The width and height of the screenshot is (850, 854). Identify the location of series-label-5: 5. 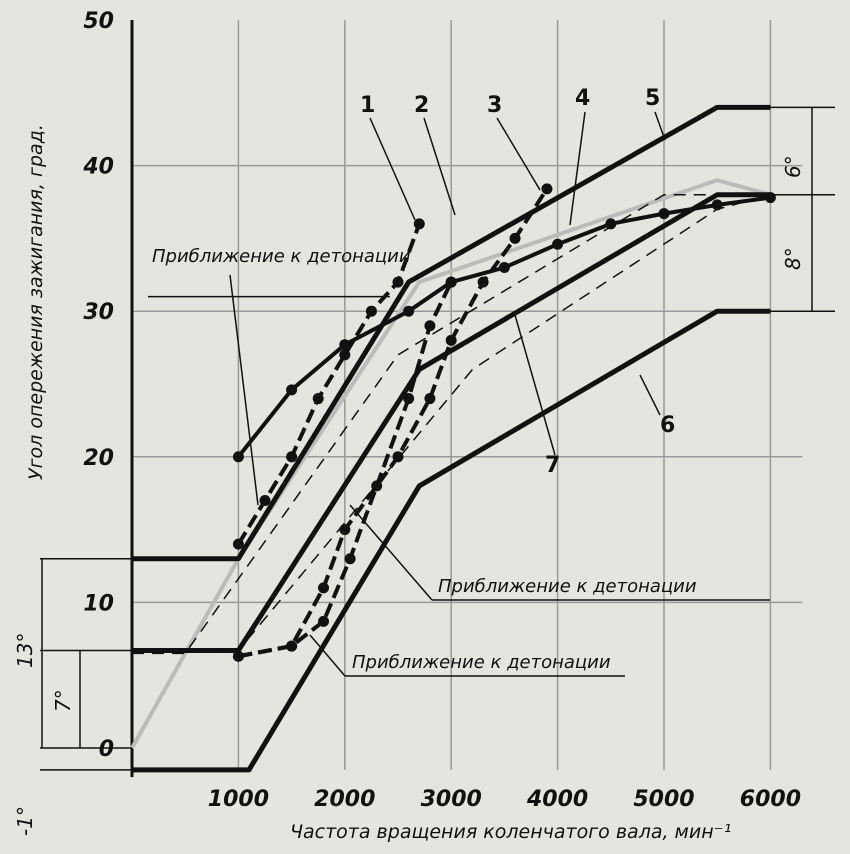
(652, 98).